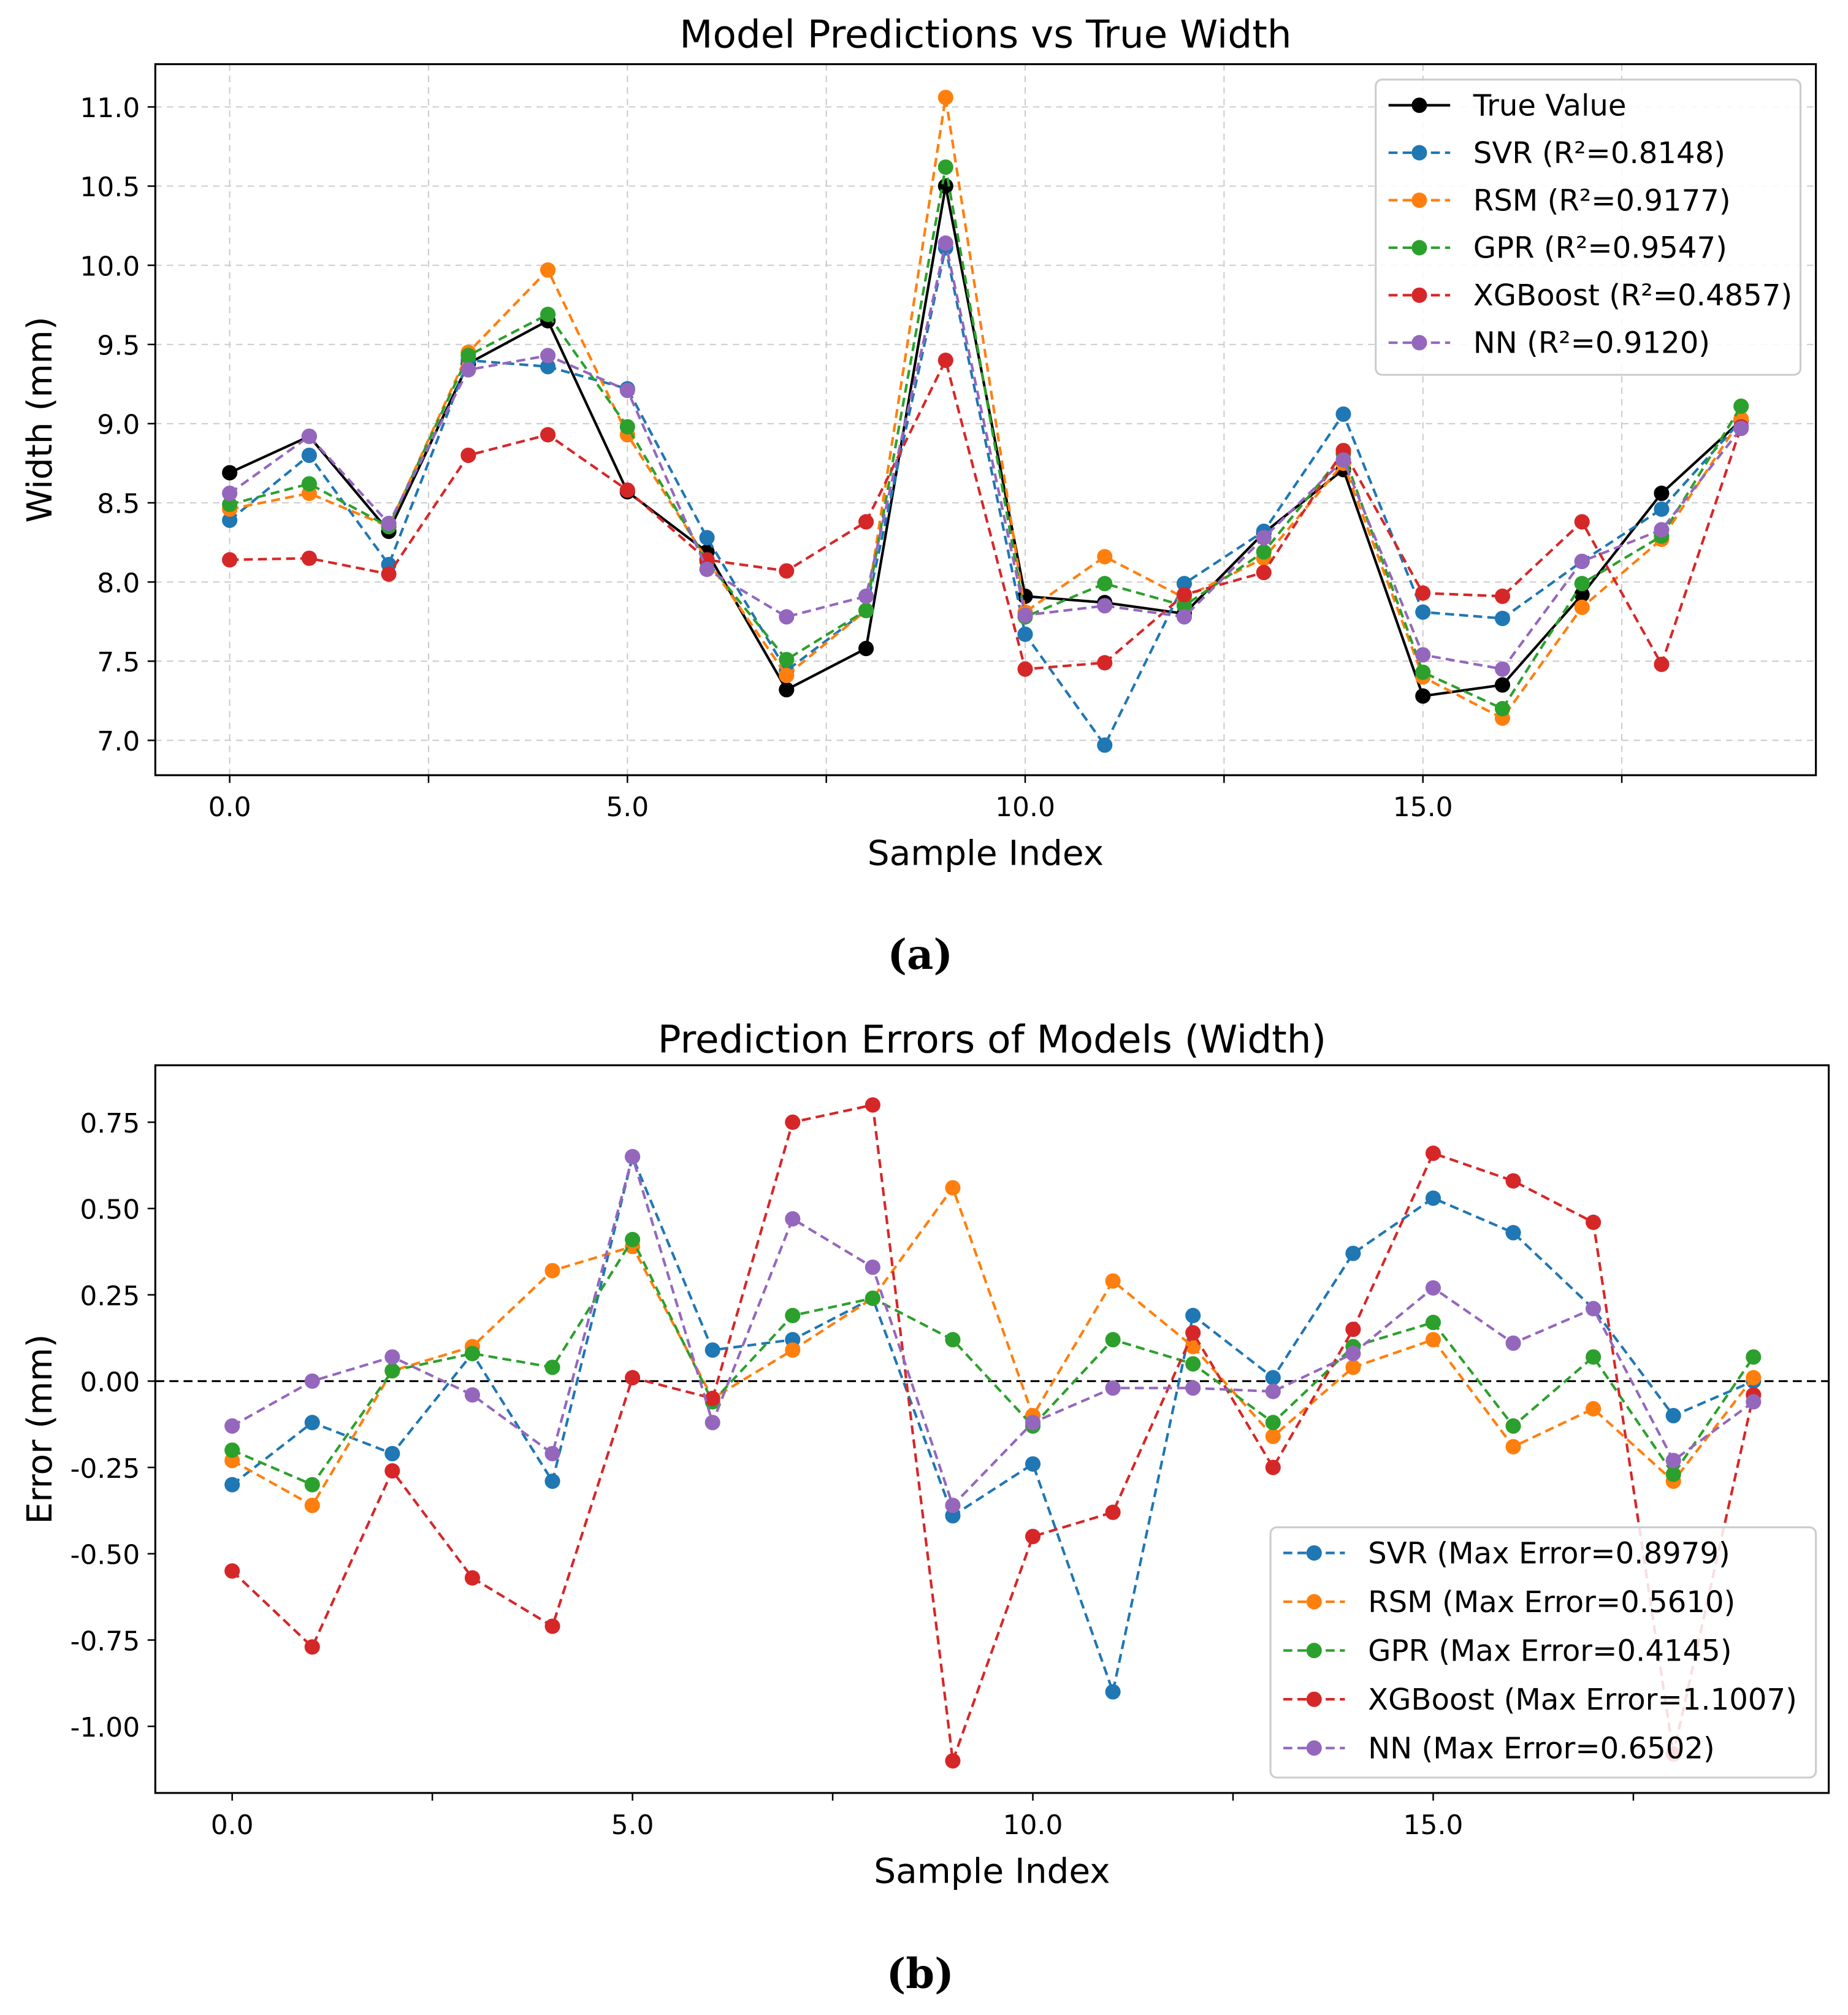 This screenshot has width=1848, height=2015. Describe the element at coordinates (40, 1429) in the screenshot. I see `y-axis-label: Error (mm)` at that location.